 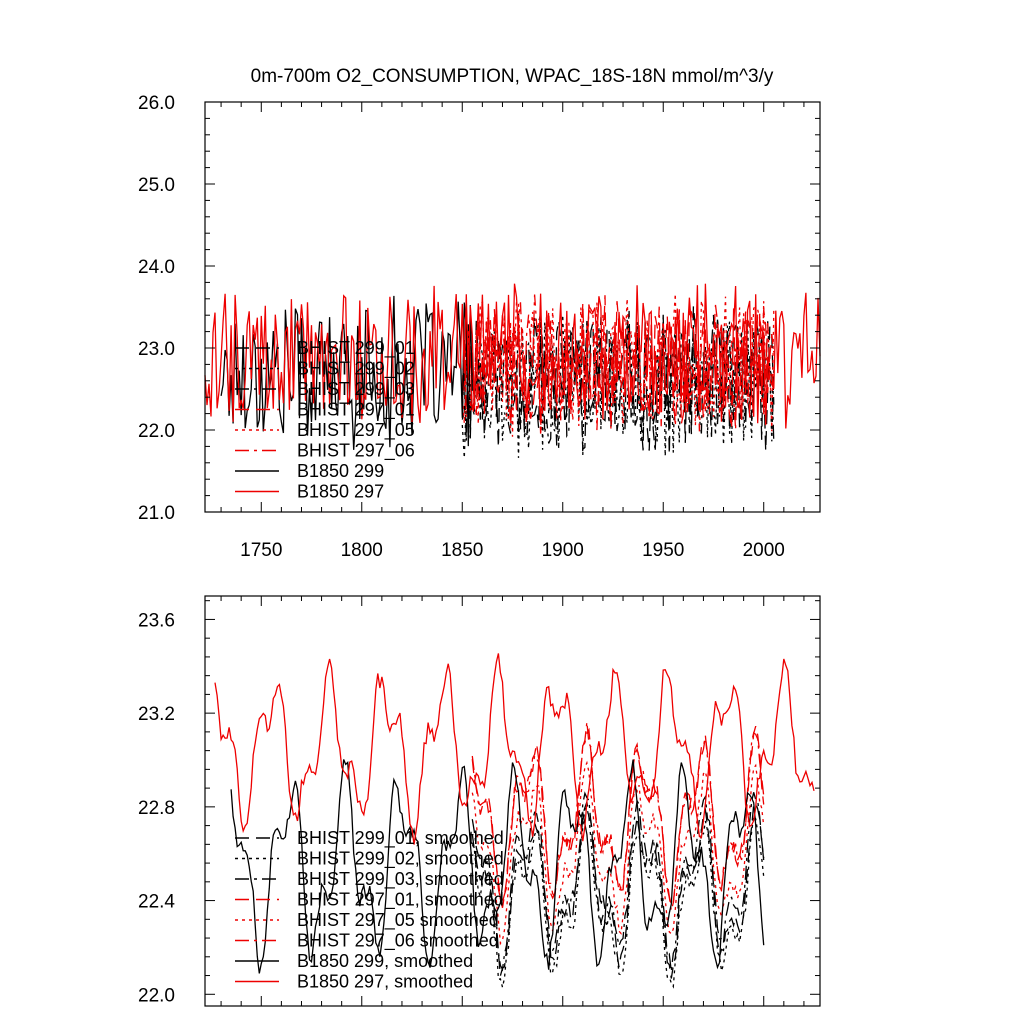 What do you see at coordinates (156, 620) in the screenshot?
I see `y-tick-label: 23.6` at bounding box center [156, 620].